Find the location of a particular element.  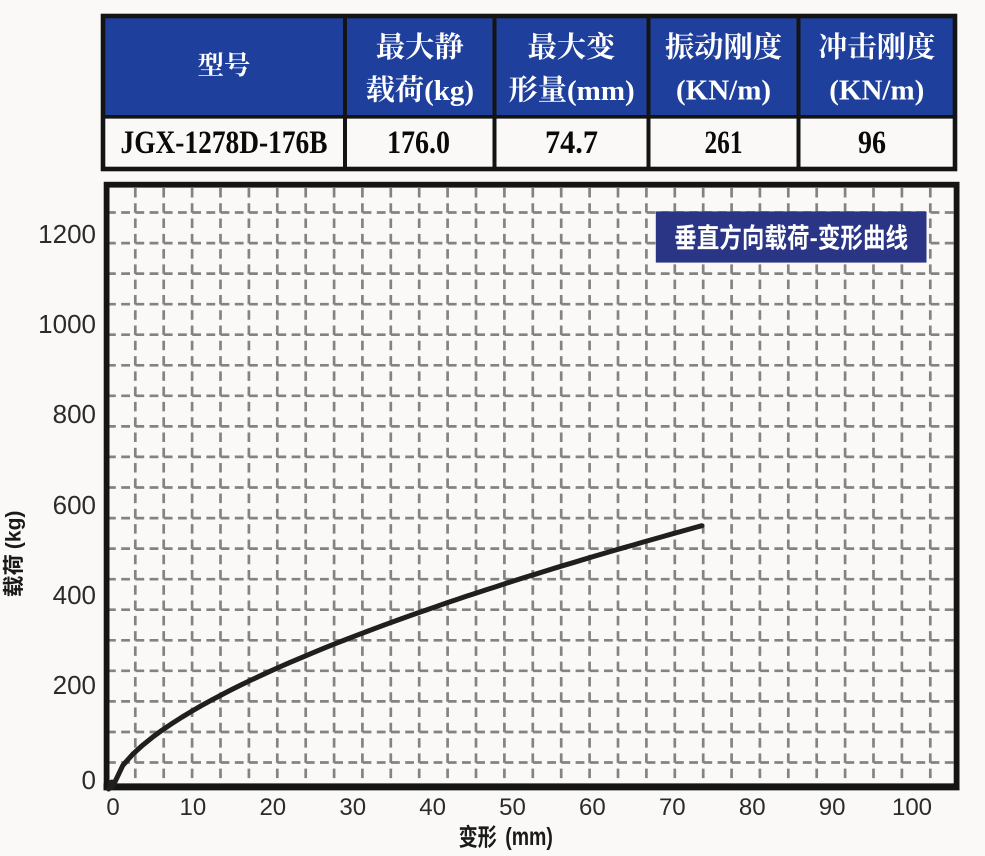

svg-text: 176.0 is located at coordinates (418, 143).